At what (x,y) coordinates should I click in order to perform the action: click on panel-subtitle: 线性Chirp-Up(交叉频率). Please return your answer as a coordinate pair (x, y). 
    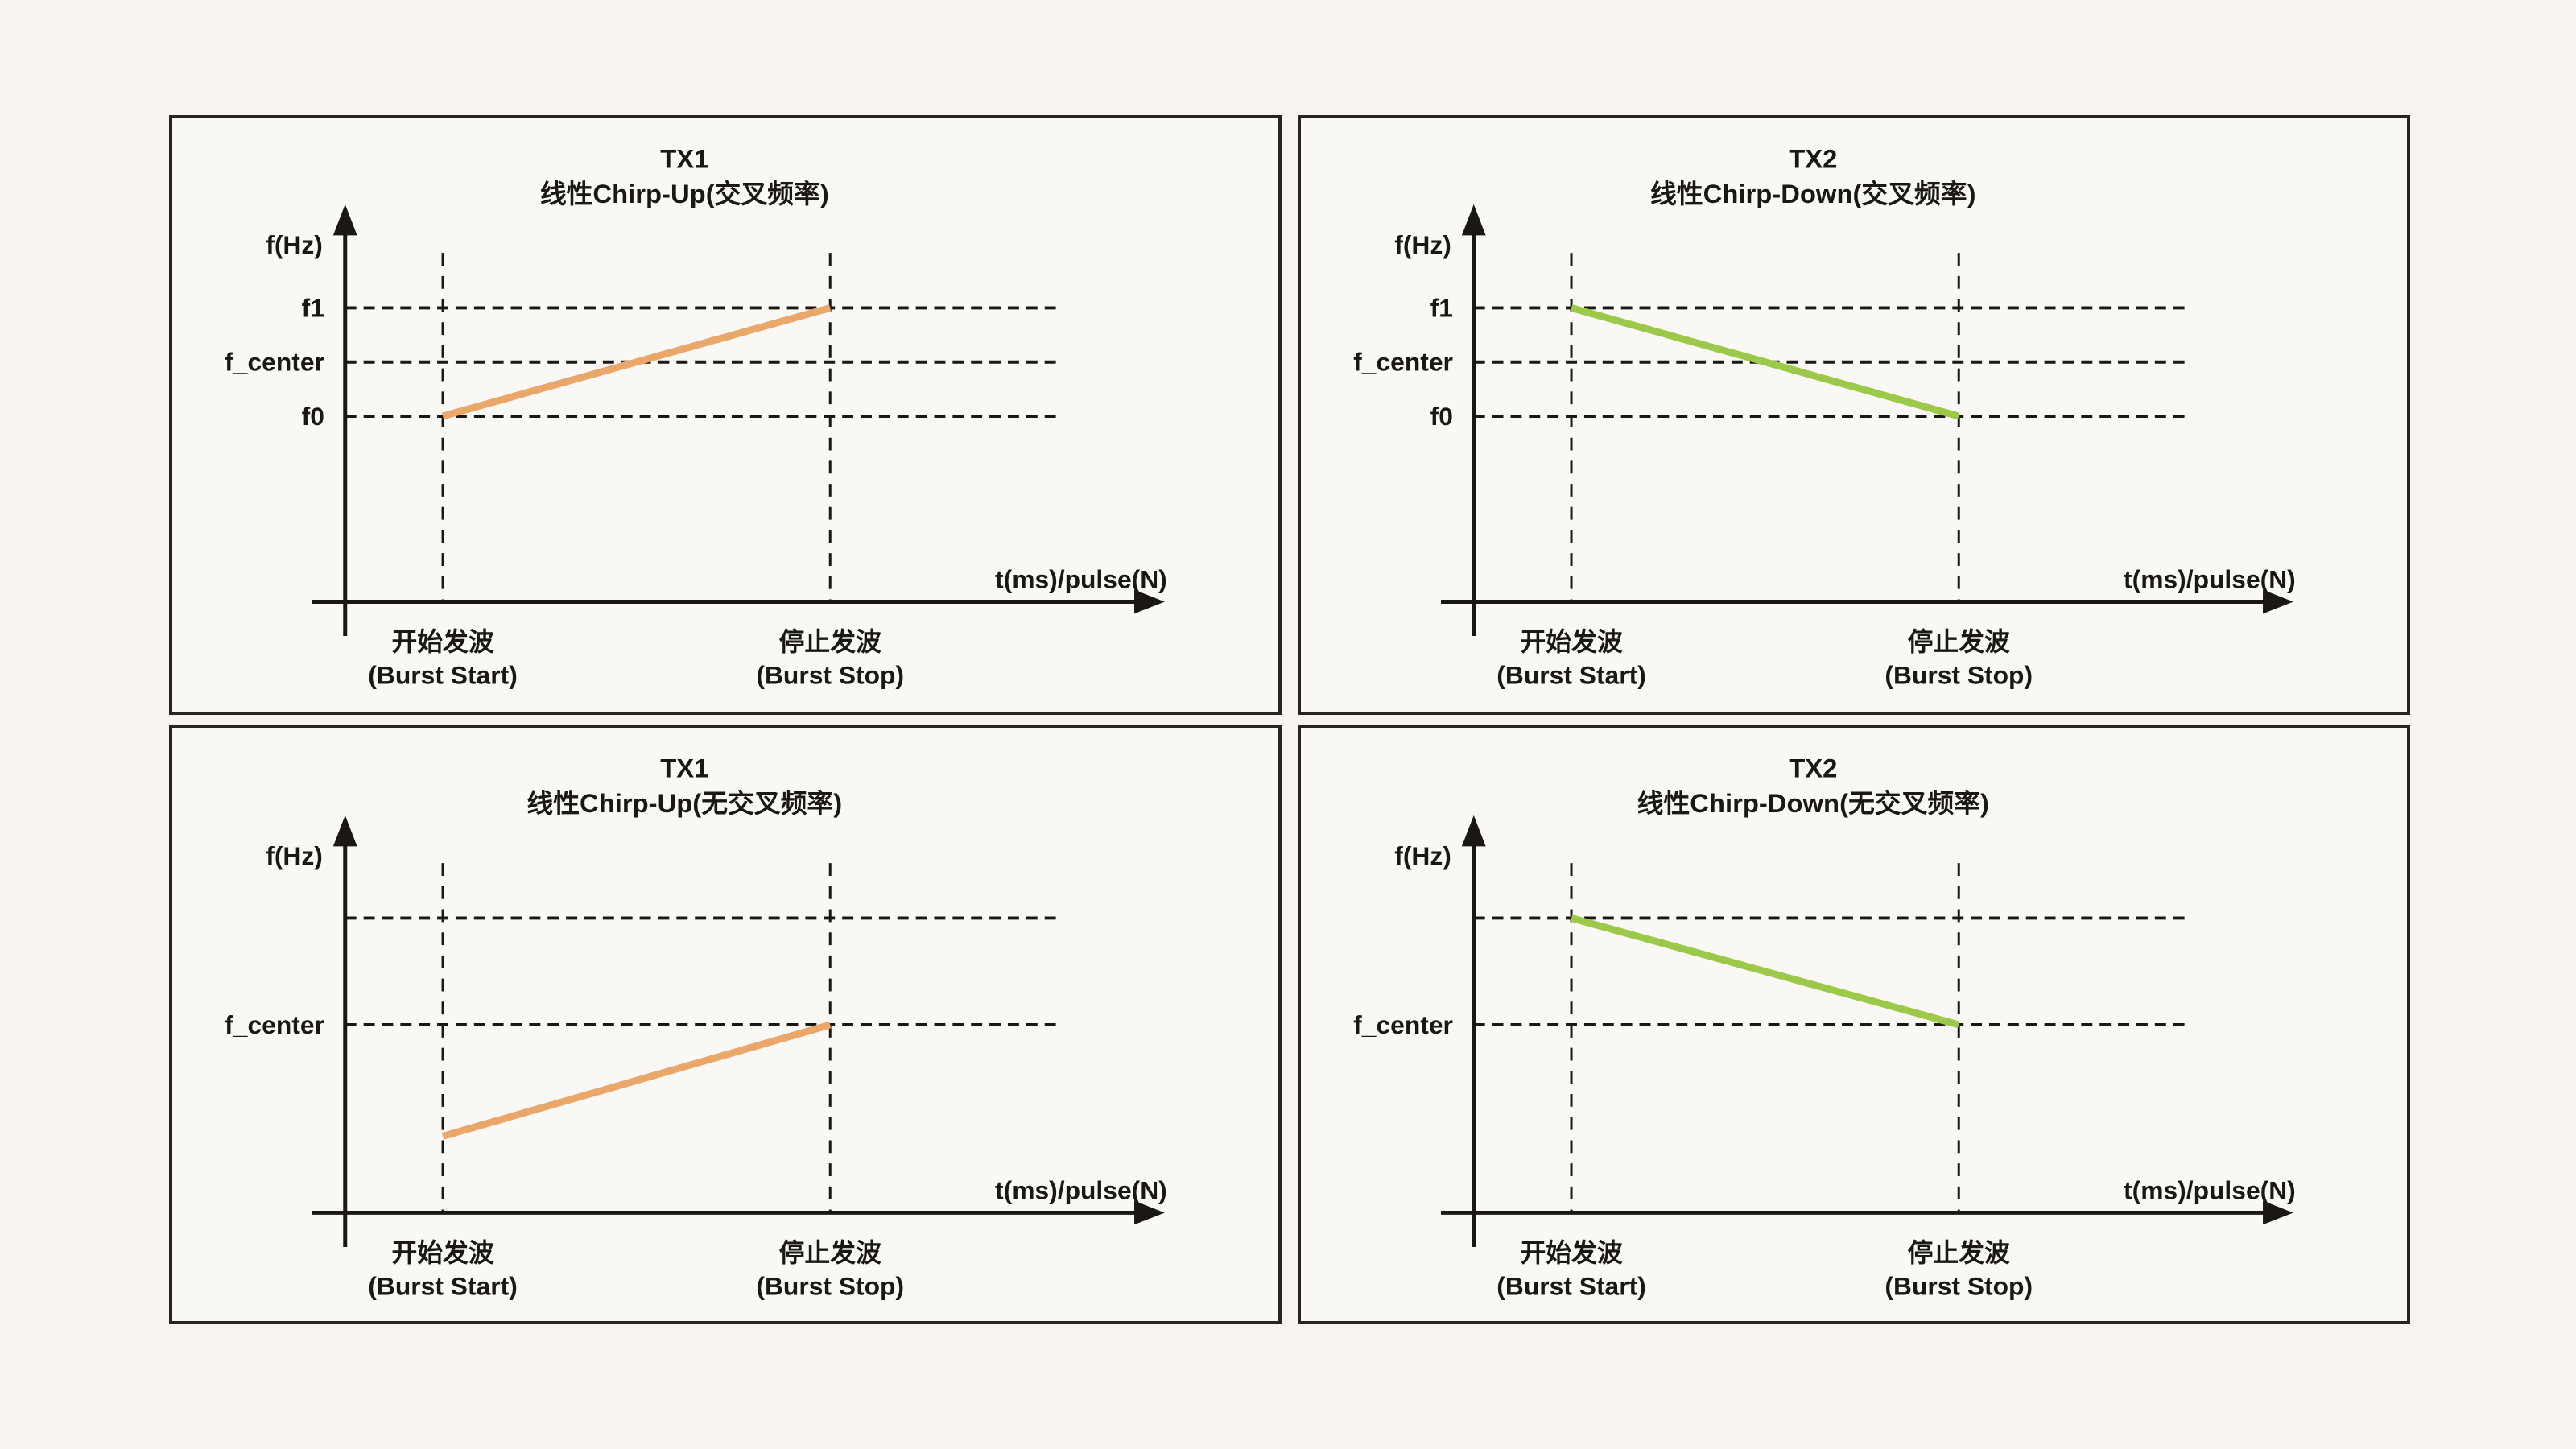
    Looking at the image, I should click on (684, 193).